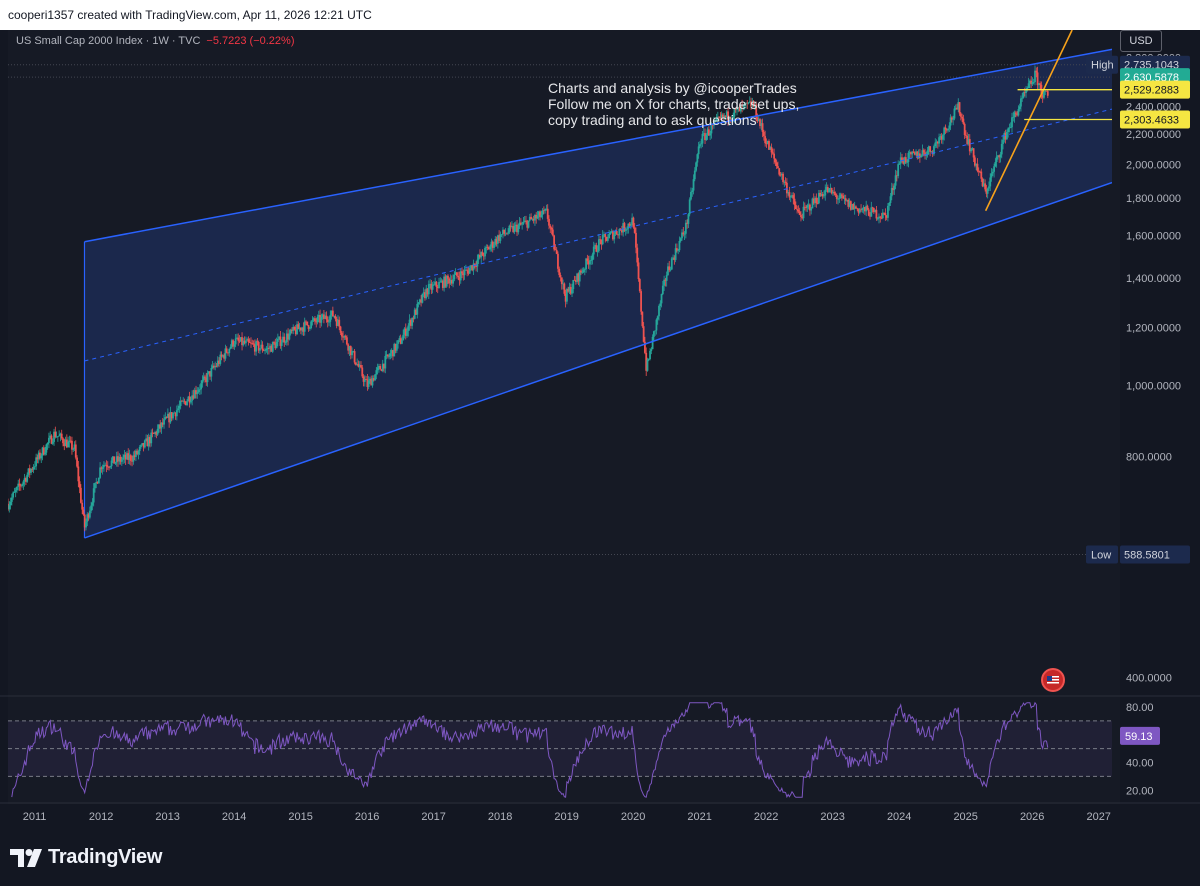  Describe the element at coordinates (1149, 458) in the screenshot. I see `price-tick-label: 800.0000` at that location.